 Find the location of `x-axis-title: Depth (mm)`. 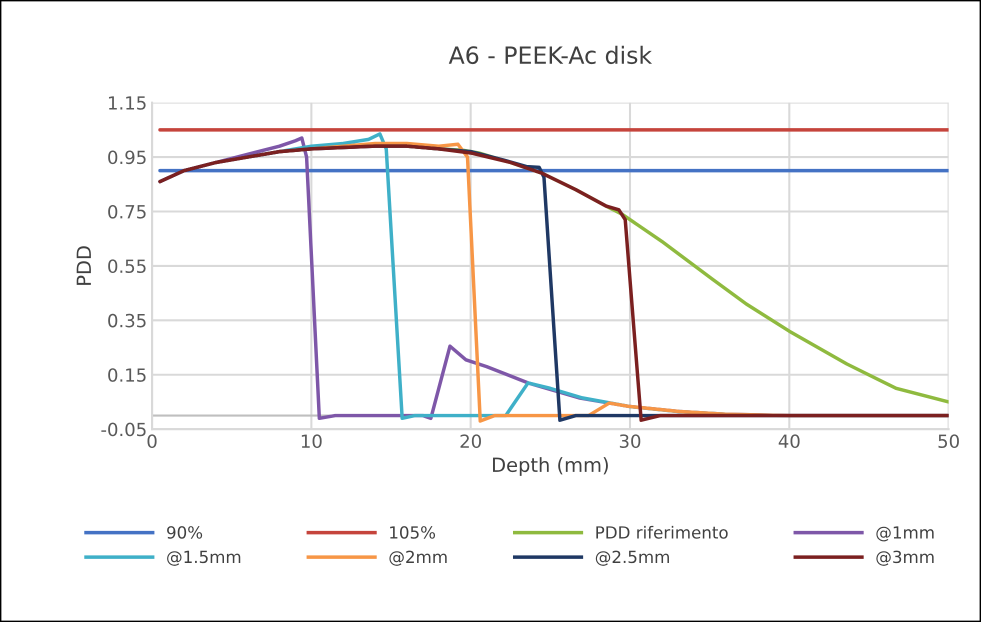

x-axis-title: Depth (mm) is located at coordinates (550, 466).